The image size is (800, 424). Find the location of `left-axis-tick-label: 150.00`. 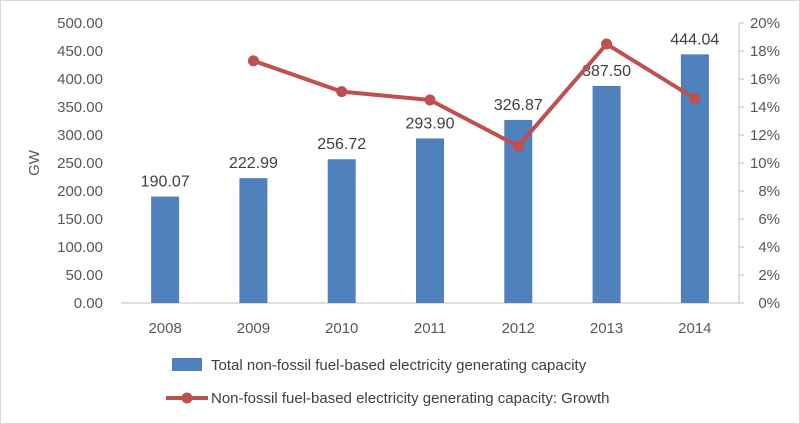

left-axis-tick-label: 150.00 is located at coordinates (80, 219).